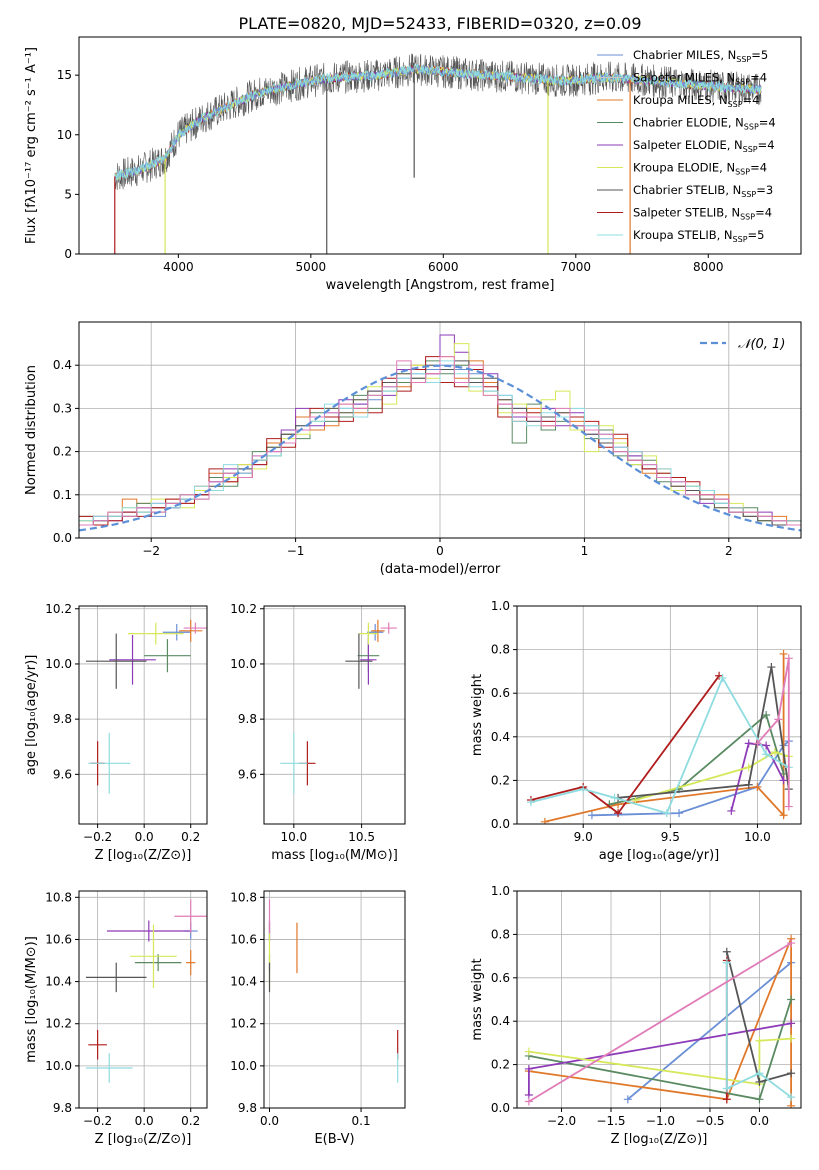 Image resolution: width=819 pixels, height=1170 pixels. Describe the element at coordinates (31, 715) in the screenshot. I see `y-axis-label: age [log₁₀(age/yr)]` at that location.